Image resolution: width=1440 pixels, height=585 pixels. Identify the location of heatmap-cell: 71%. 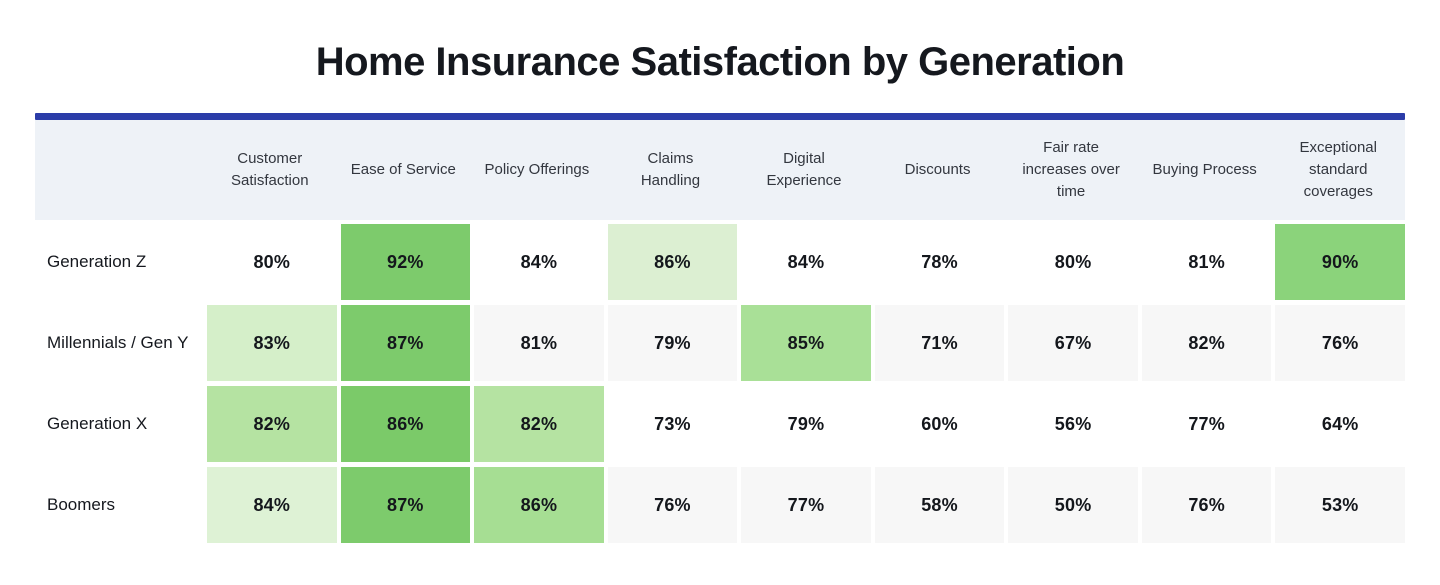
(939, 343).